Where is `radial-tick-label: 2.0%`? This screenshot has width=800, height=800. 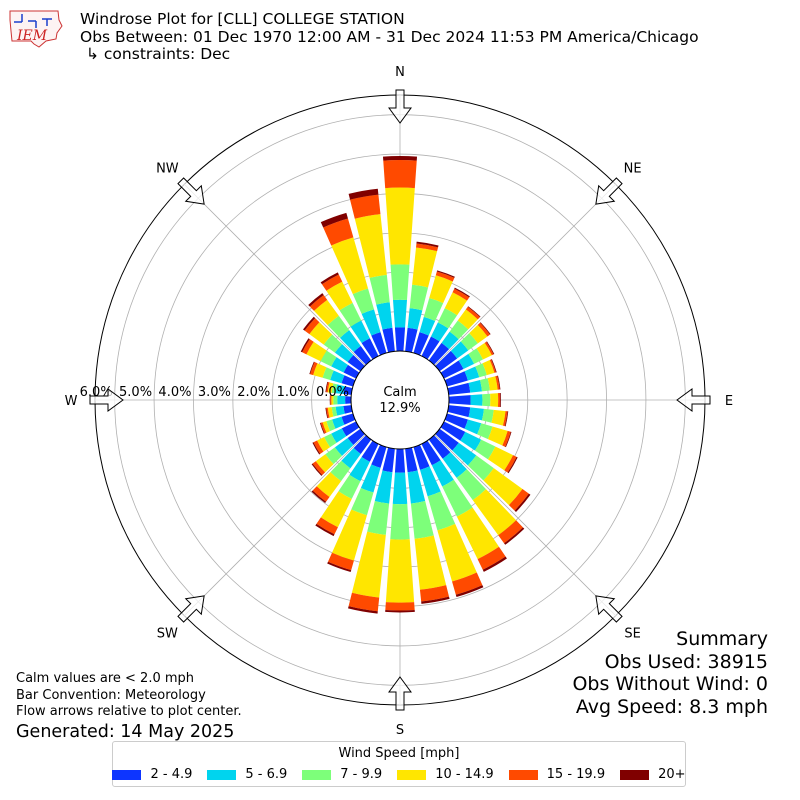 radial-tick-label: 2.0% is located at coordinates (253, 392).